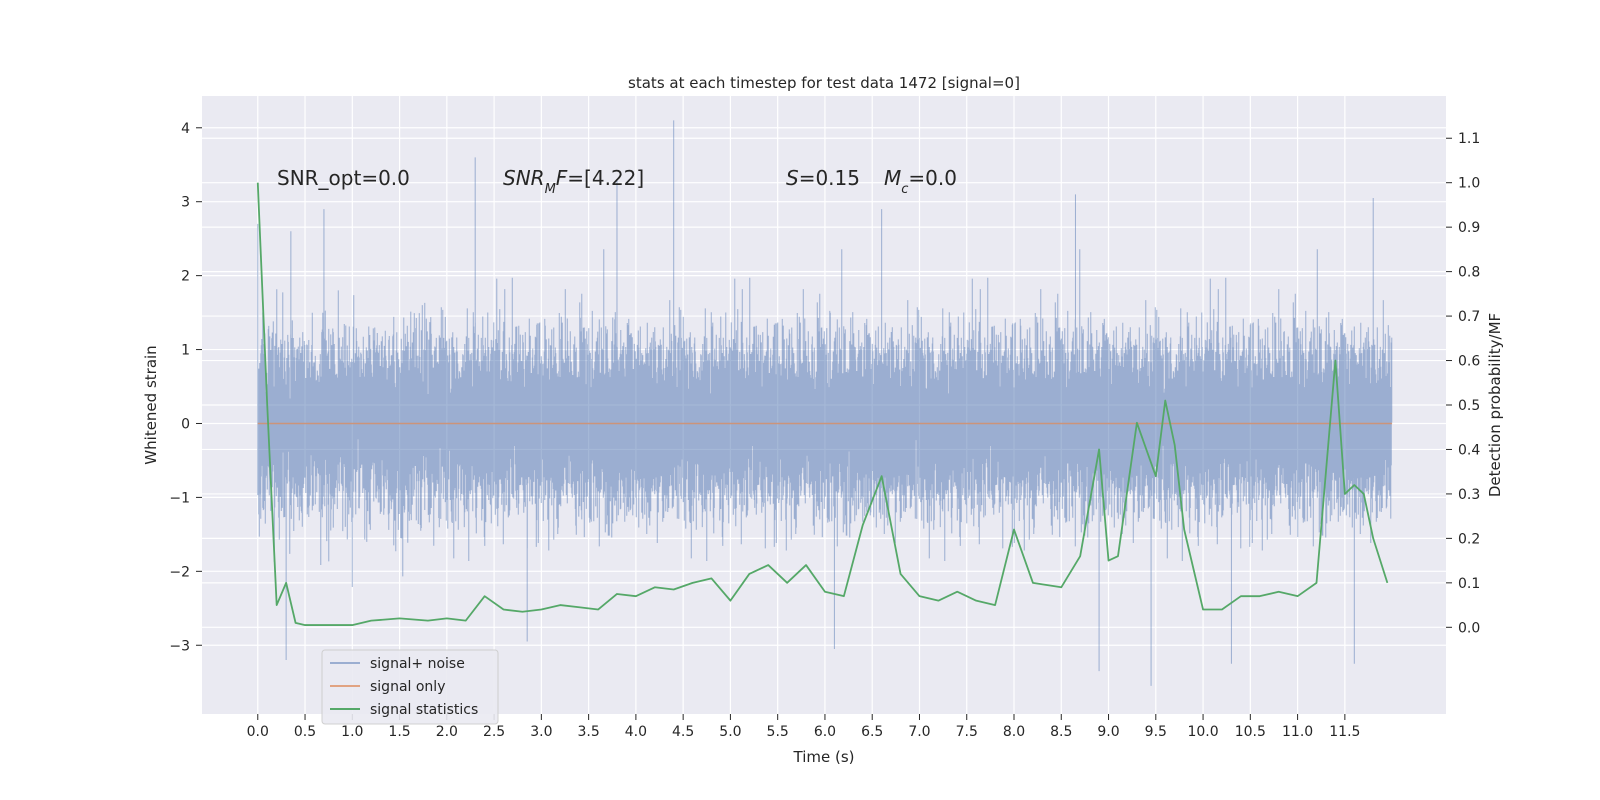 Image resolution: width=1600 pixels, height=800 pixels. Describe the element at coordinates (179, 646) in the screenshot. I see `tick-label-y: −3` at that location.